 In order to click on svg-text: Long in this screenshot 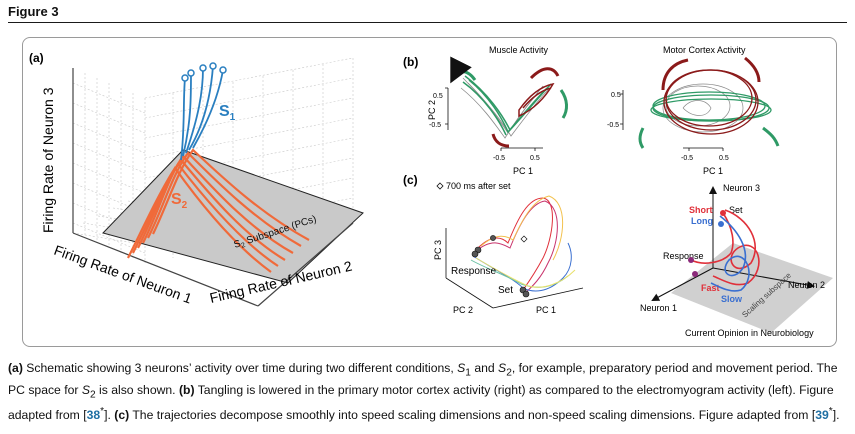, I will do `click(702, 221)`.